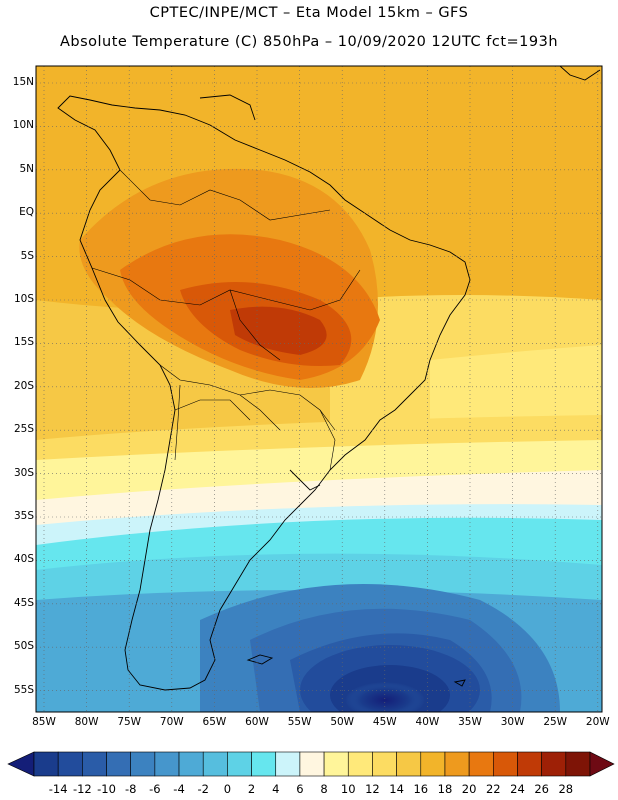 The width and height of the screenshot is (618, 800). Describe the element at coordinates (23, 125) in the screenshot. I see `latitude-label: 10N` at that location.